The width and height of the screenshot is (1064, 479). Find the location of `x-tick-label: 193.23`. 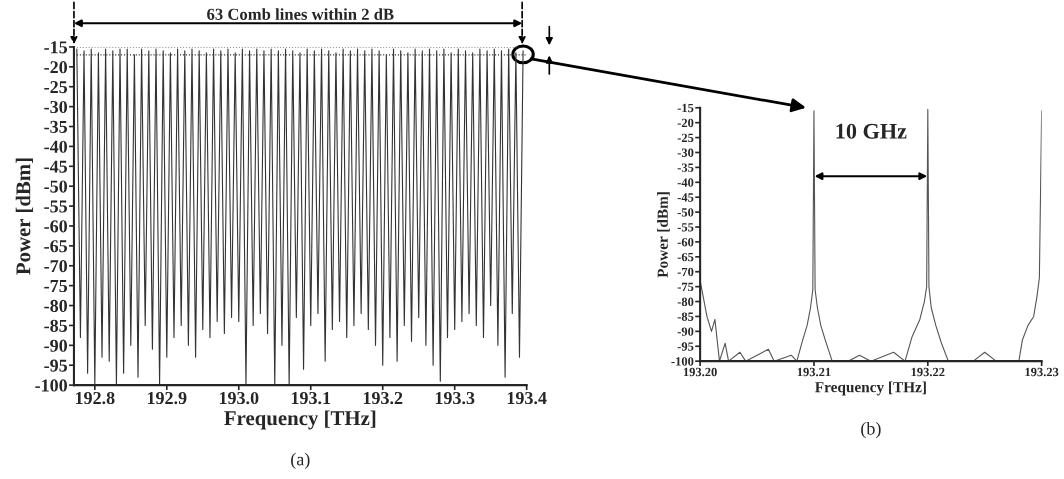

x-tick-label: 193.23 is located at coordinates (1042, 372).